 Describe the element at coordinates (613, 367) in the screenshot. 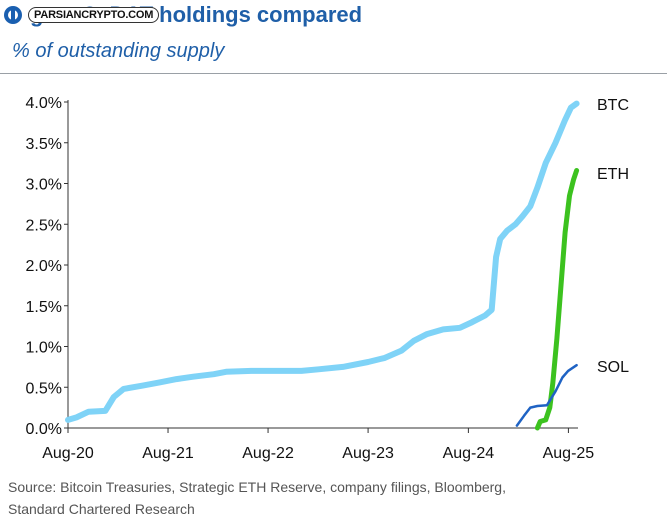

I see `series-label-sol: SOL` at that location.